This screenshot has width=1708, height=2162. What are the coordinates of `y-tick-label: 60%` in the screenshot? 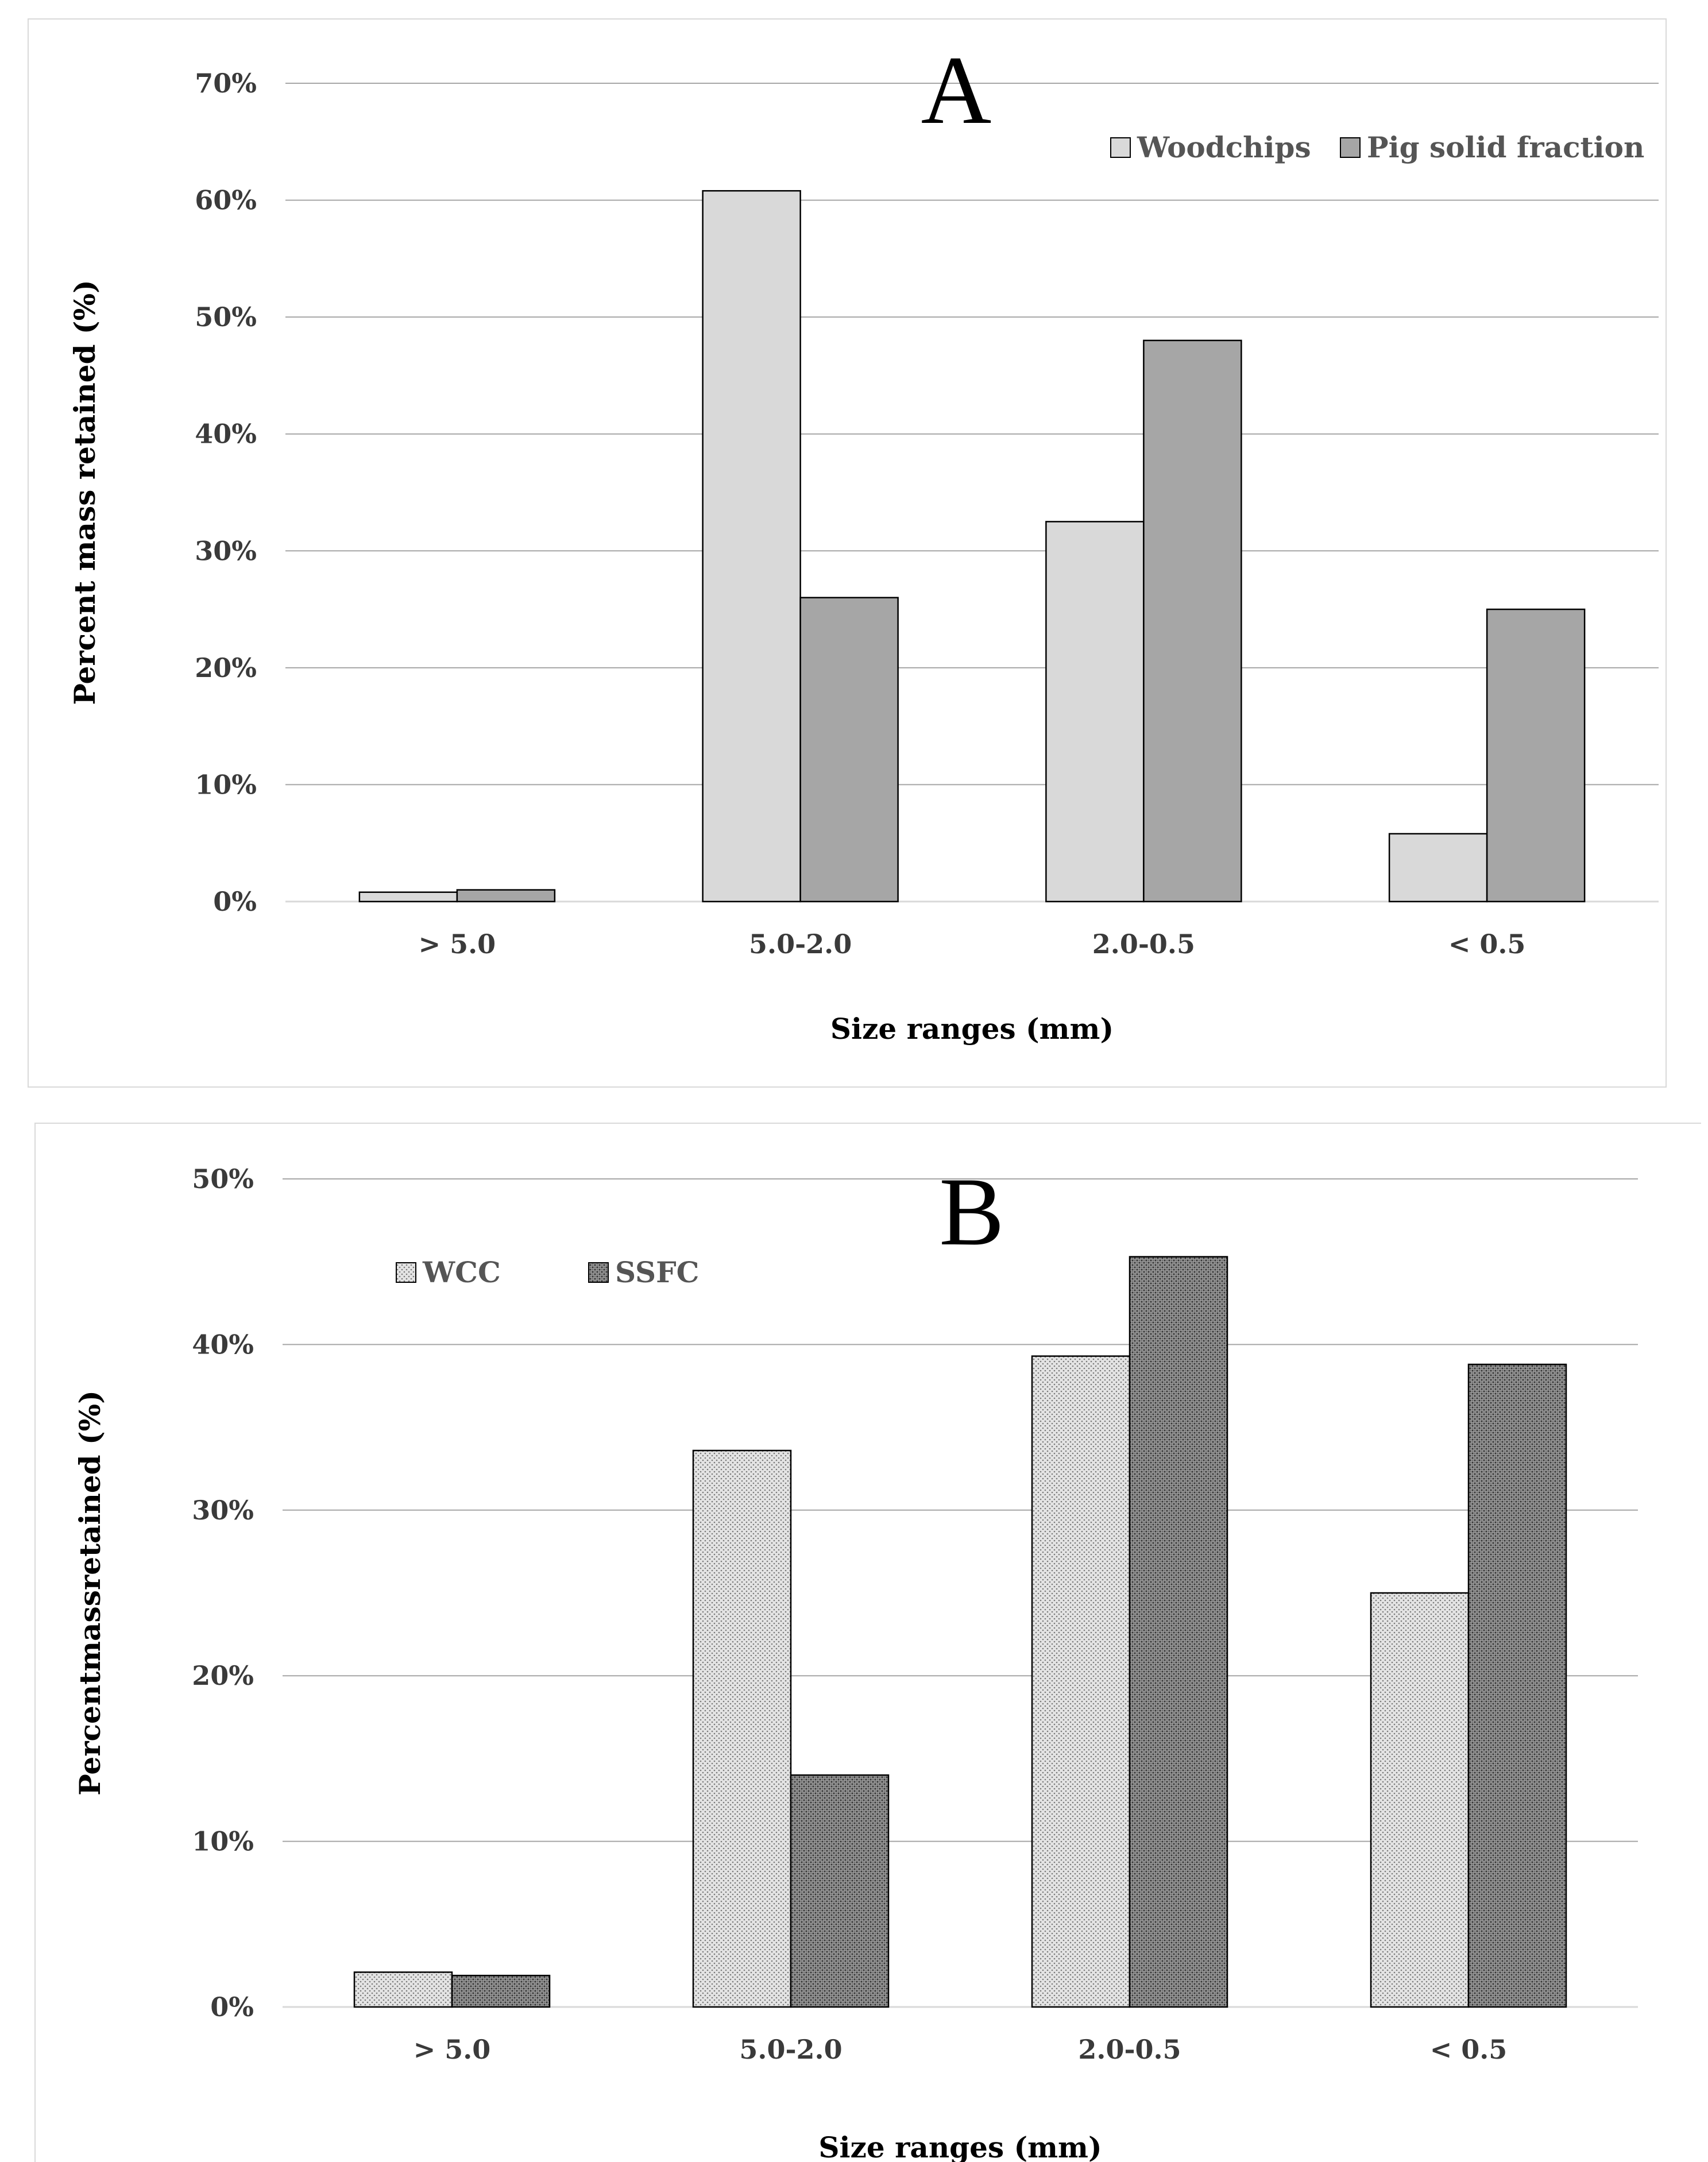 It's located at (226, 201).